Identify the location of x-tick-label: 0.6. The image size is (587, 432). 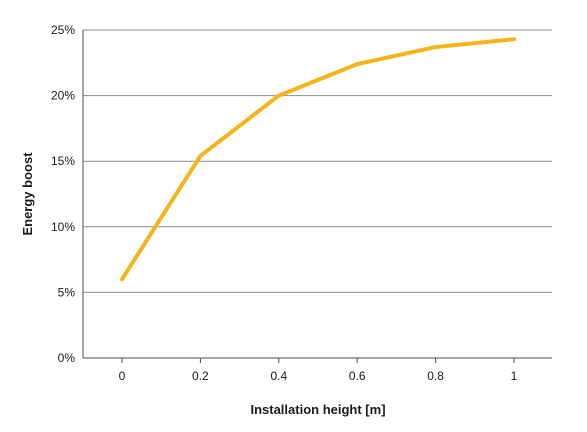
(357, 376).